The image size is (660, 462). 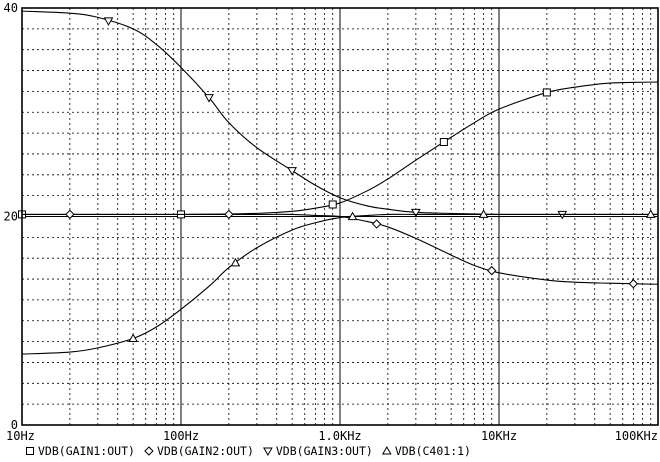 I want to click on x-tick-label: 100Hz, so click(x=181, y=436).